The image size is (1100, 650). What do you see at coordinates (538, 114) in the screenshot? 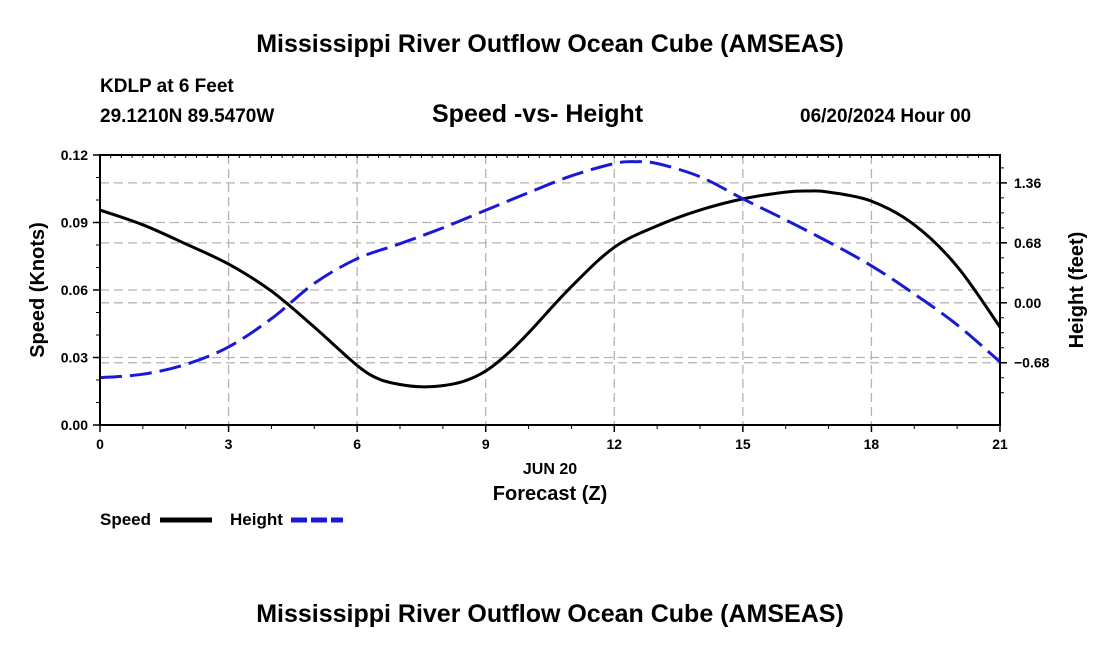
I see `chart-subtitle: Speed -vs- Height` at bounding box center [538, 114].